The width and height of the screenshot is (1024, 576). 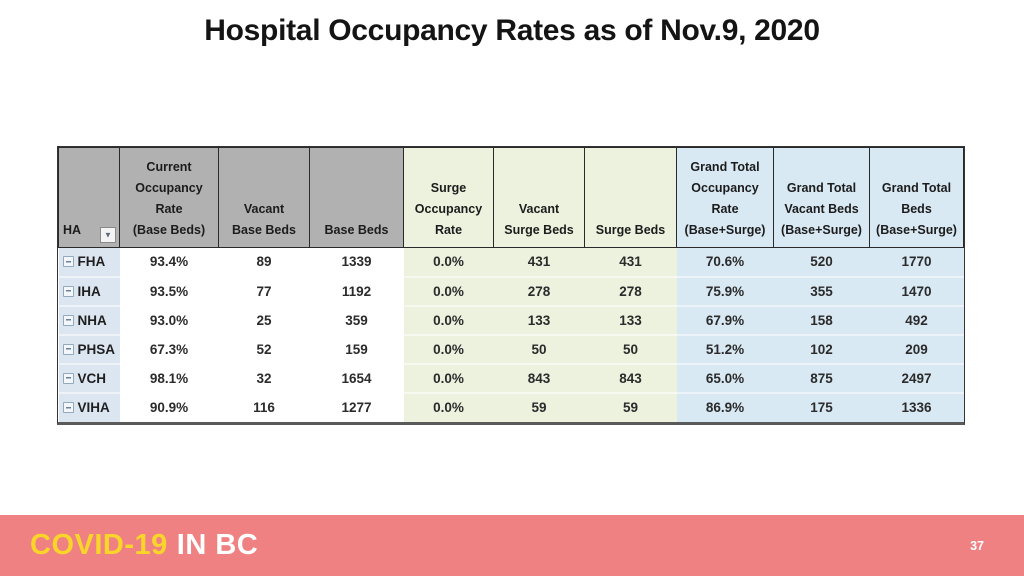 What do you see at coordinates (169, 197) in the screenshot?
I see `column-header-current-occupancy-rate: Current Occupancy Rate (Base Beds)` at bounding box center [169, 197].